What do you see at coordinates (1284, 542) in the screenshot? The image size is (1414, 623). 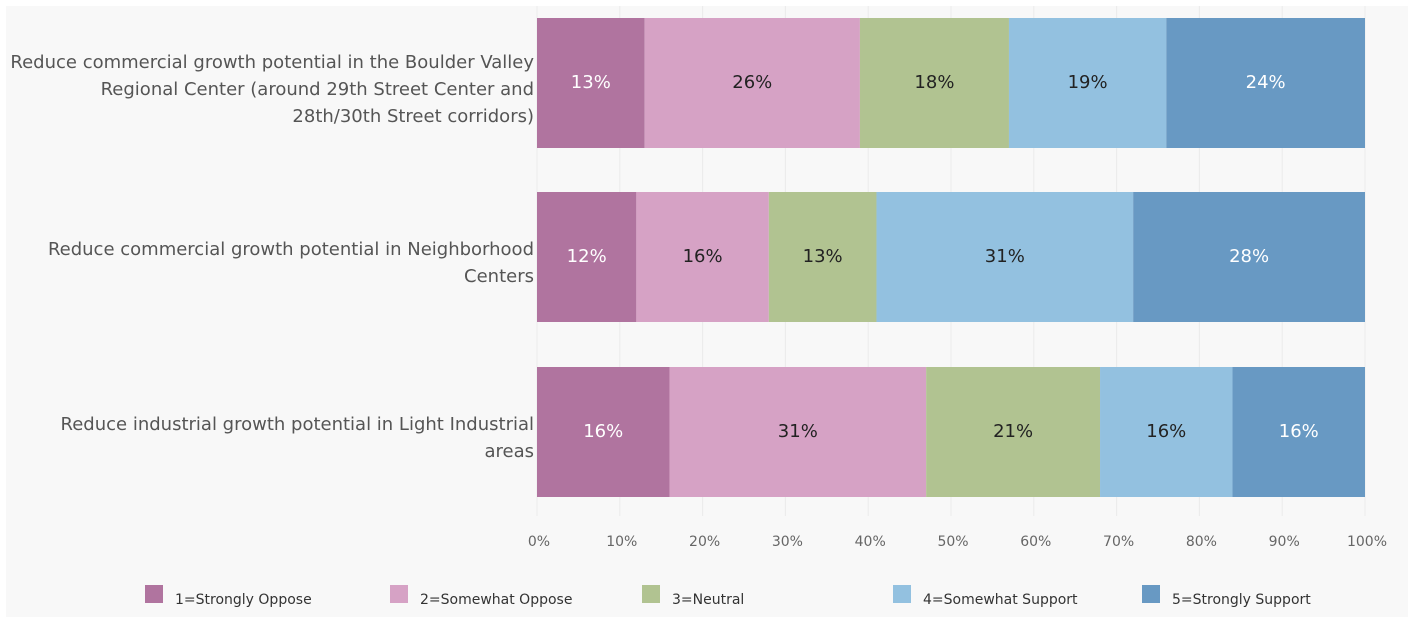 I see `x-tick-label: 90%` at bounding box center [1284, 542].